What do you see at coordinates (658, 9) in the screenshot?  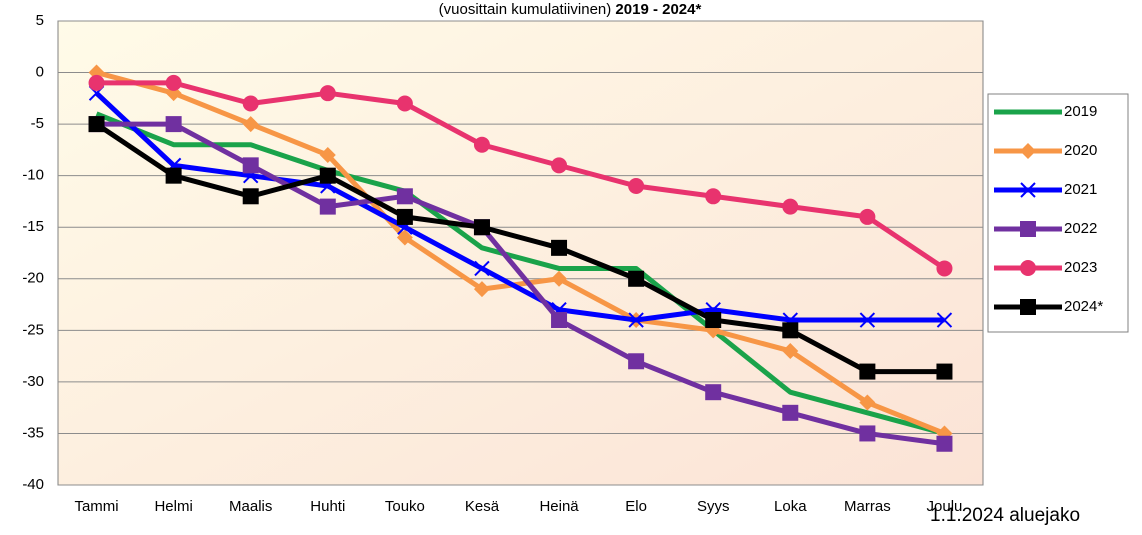 I see `title-bold: 2019 - 2024*` at bounding box center [658, 9].